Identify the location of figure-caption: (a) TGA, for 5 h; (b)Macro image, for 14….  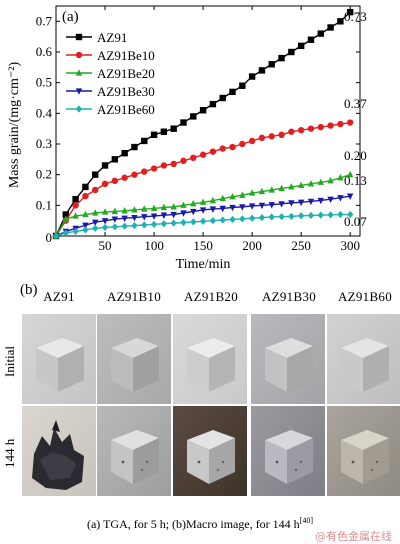
(200, 524).